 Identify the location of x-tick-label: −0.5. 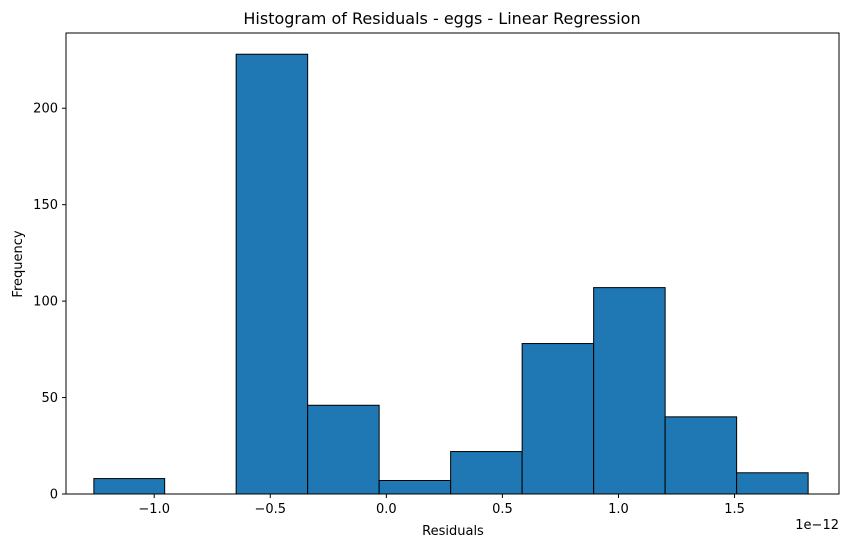
(270, 509).